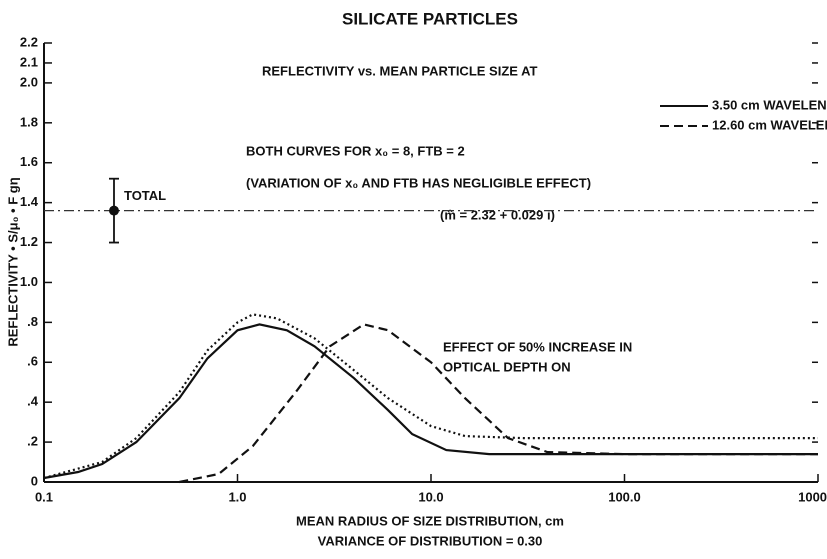 The image size is (827, 559). Describe the element at coordinates (32, 321) in the screenshot. I see `y-tick-label: .8` at that location.